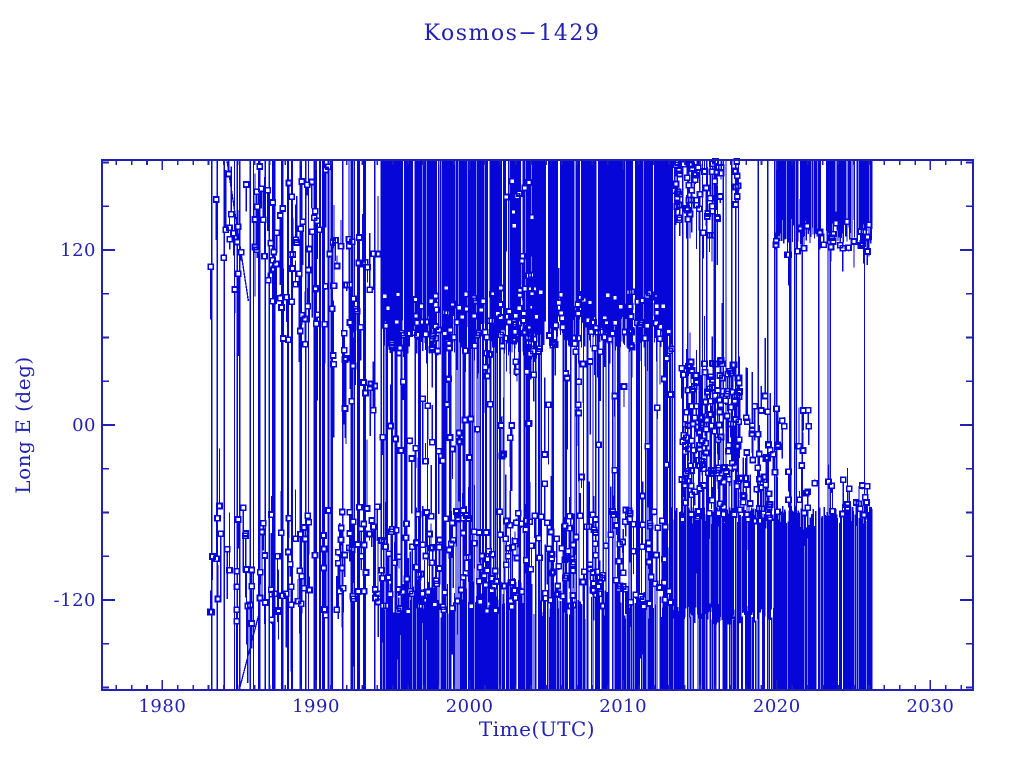  Describe the element at coordinates (75, 600) in the screenshot. I see `y-tick-label: -120` at that location.